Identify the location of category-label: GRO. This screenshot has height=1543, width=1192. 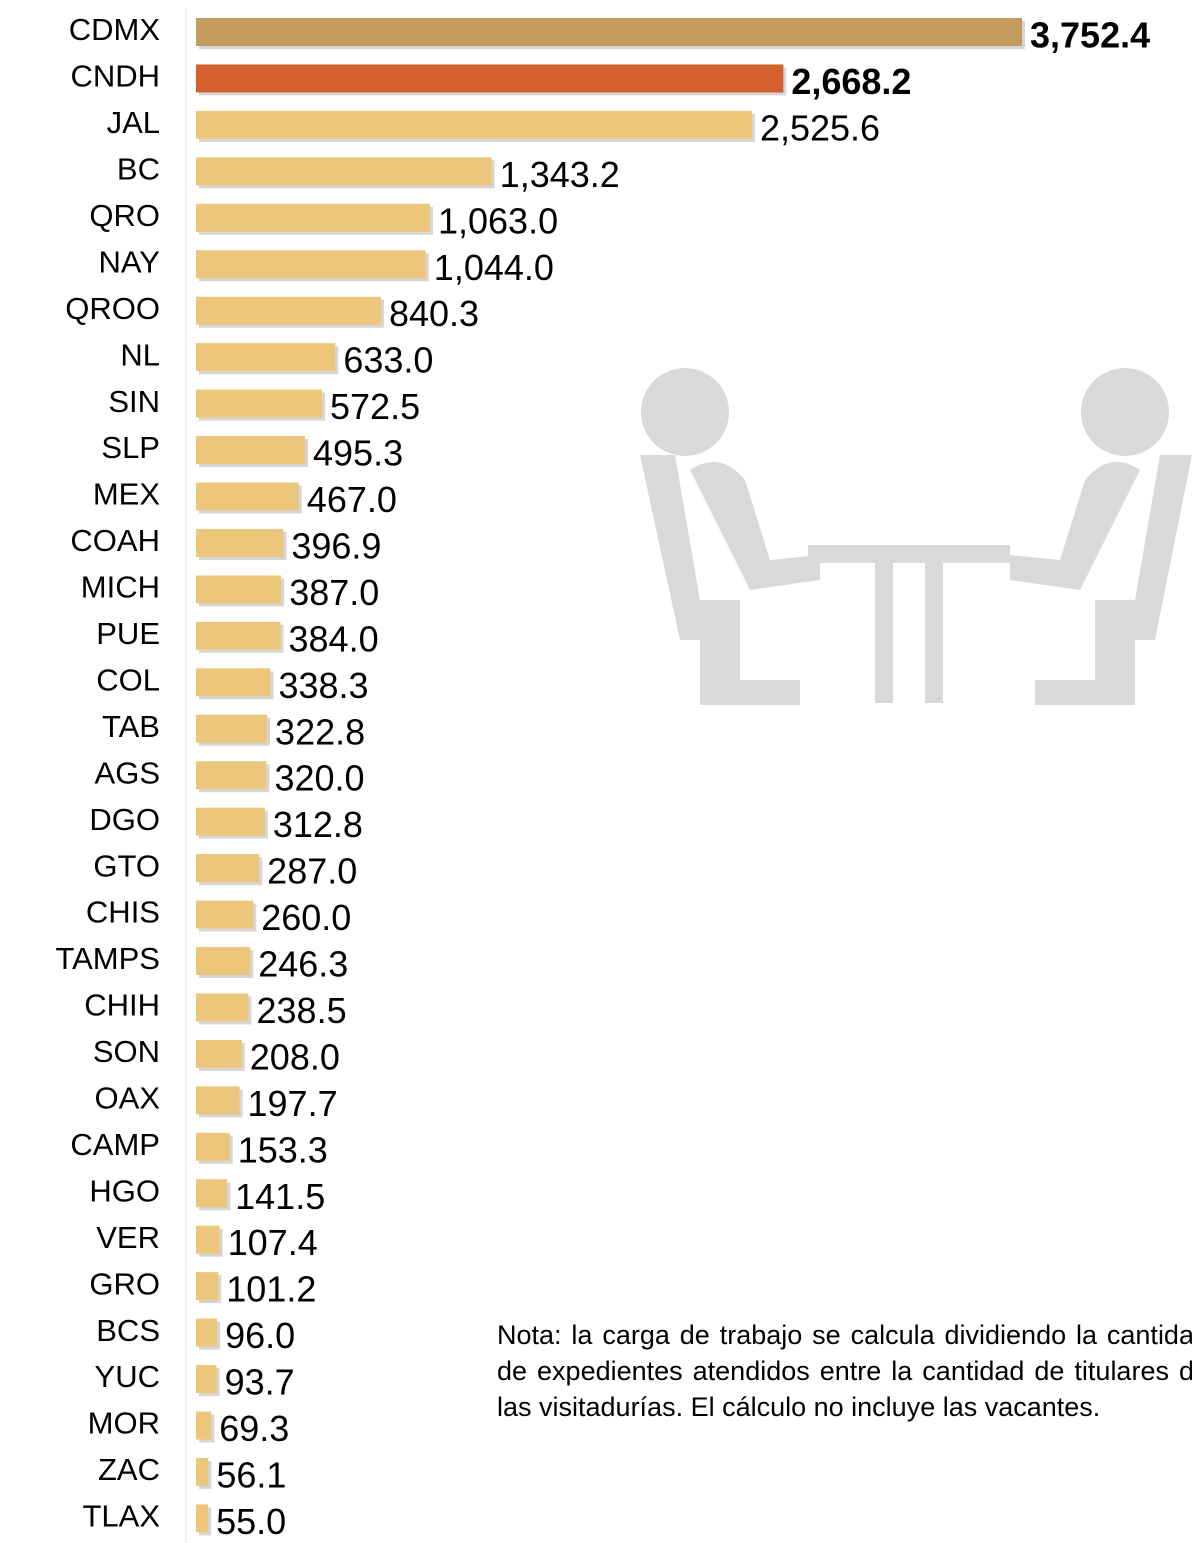
(124, 1283).